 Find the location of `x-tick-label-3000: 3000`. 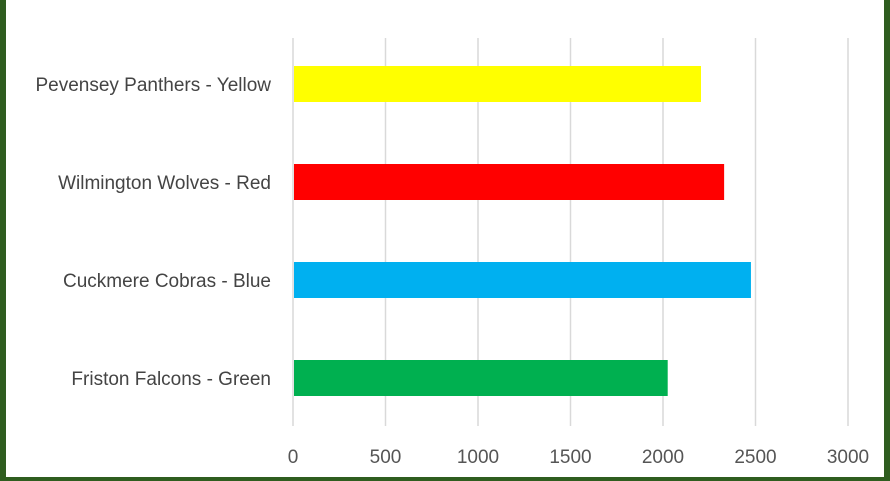

x-tick-label-3000: 3000 is located at coordinates (848, 457).